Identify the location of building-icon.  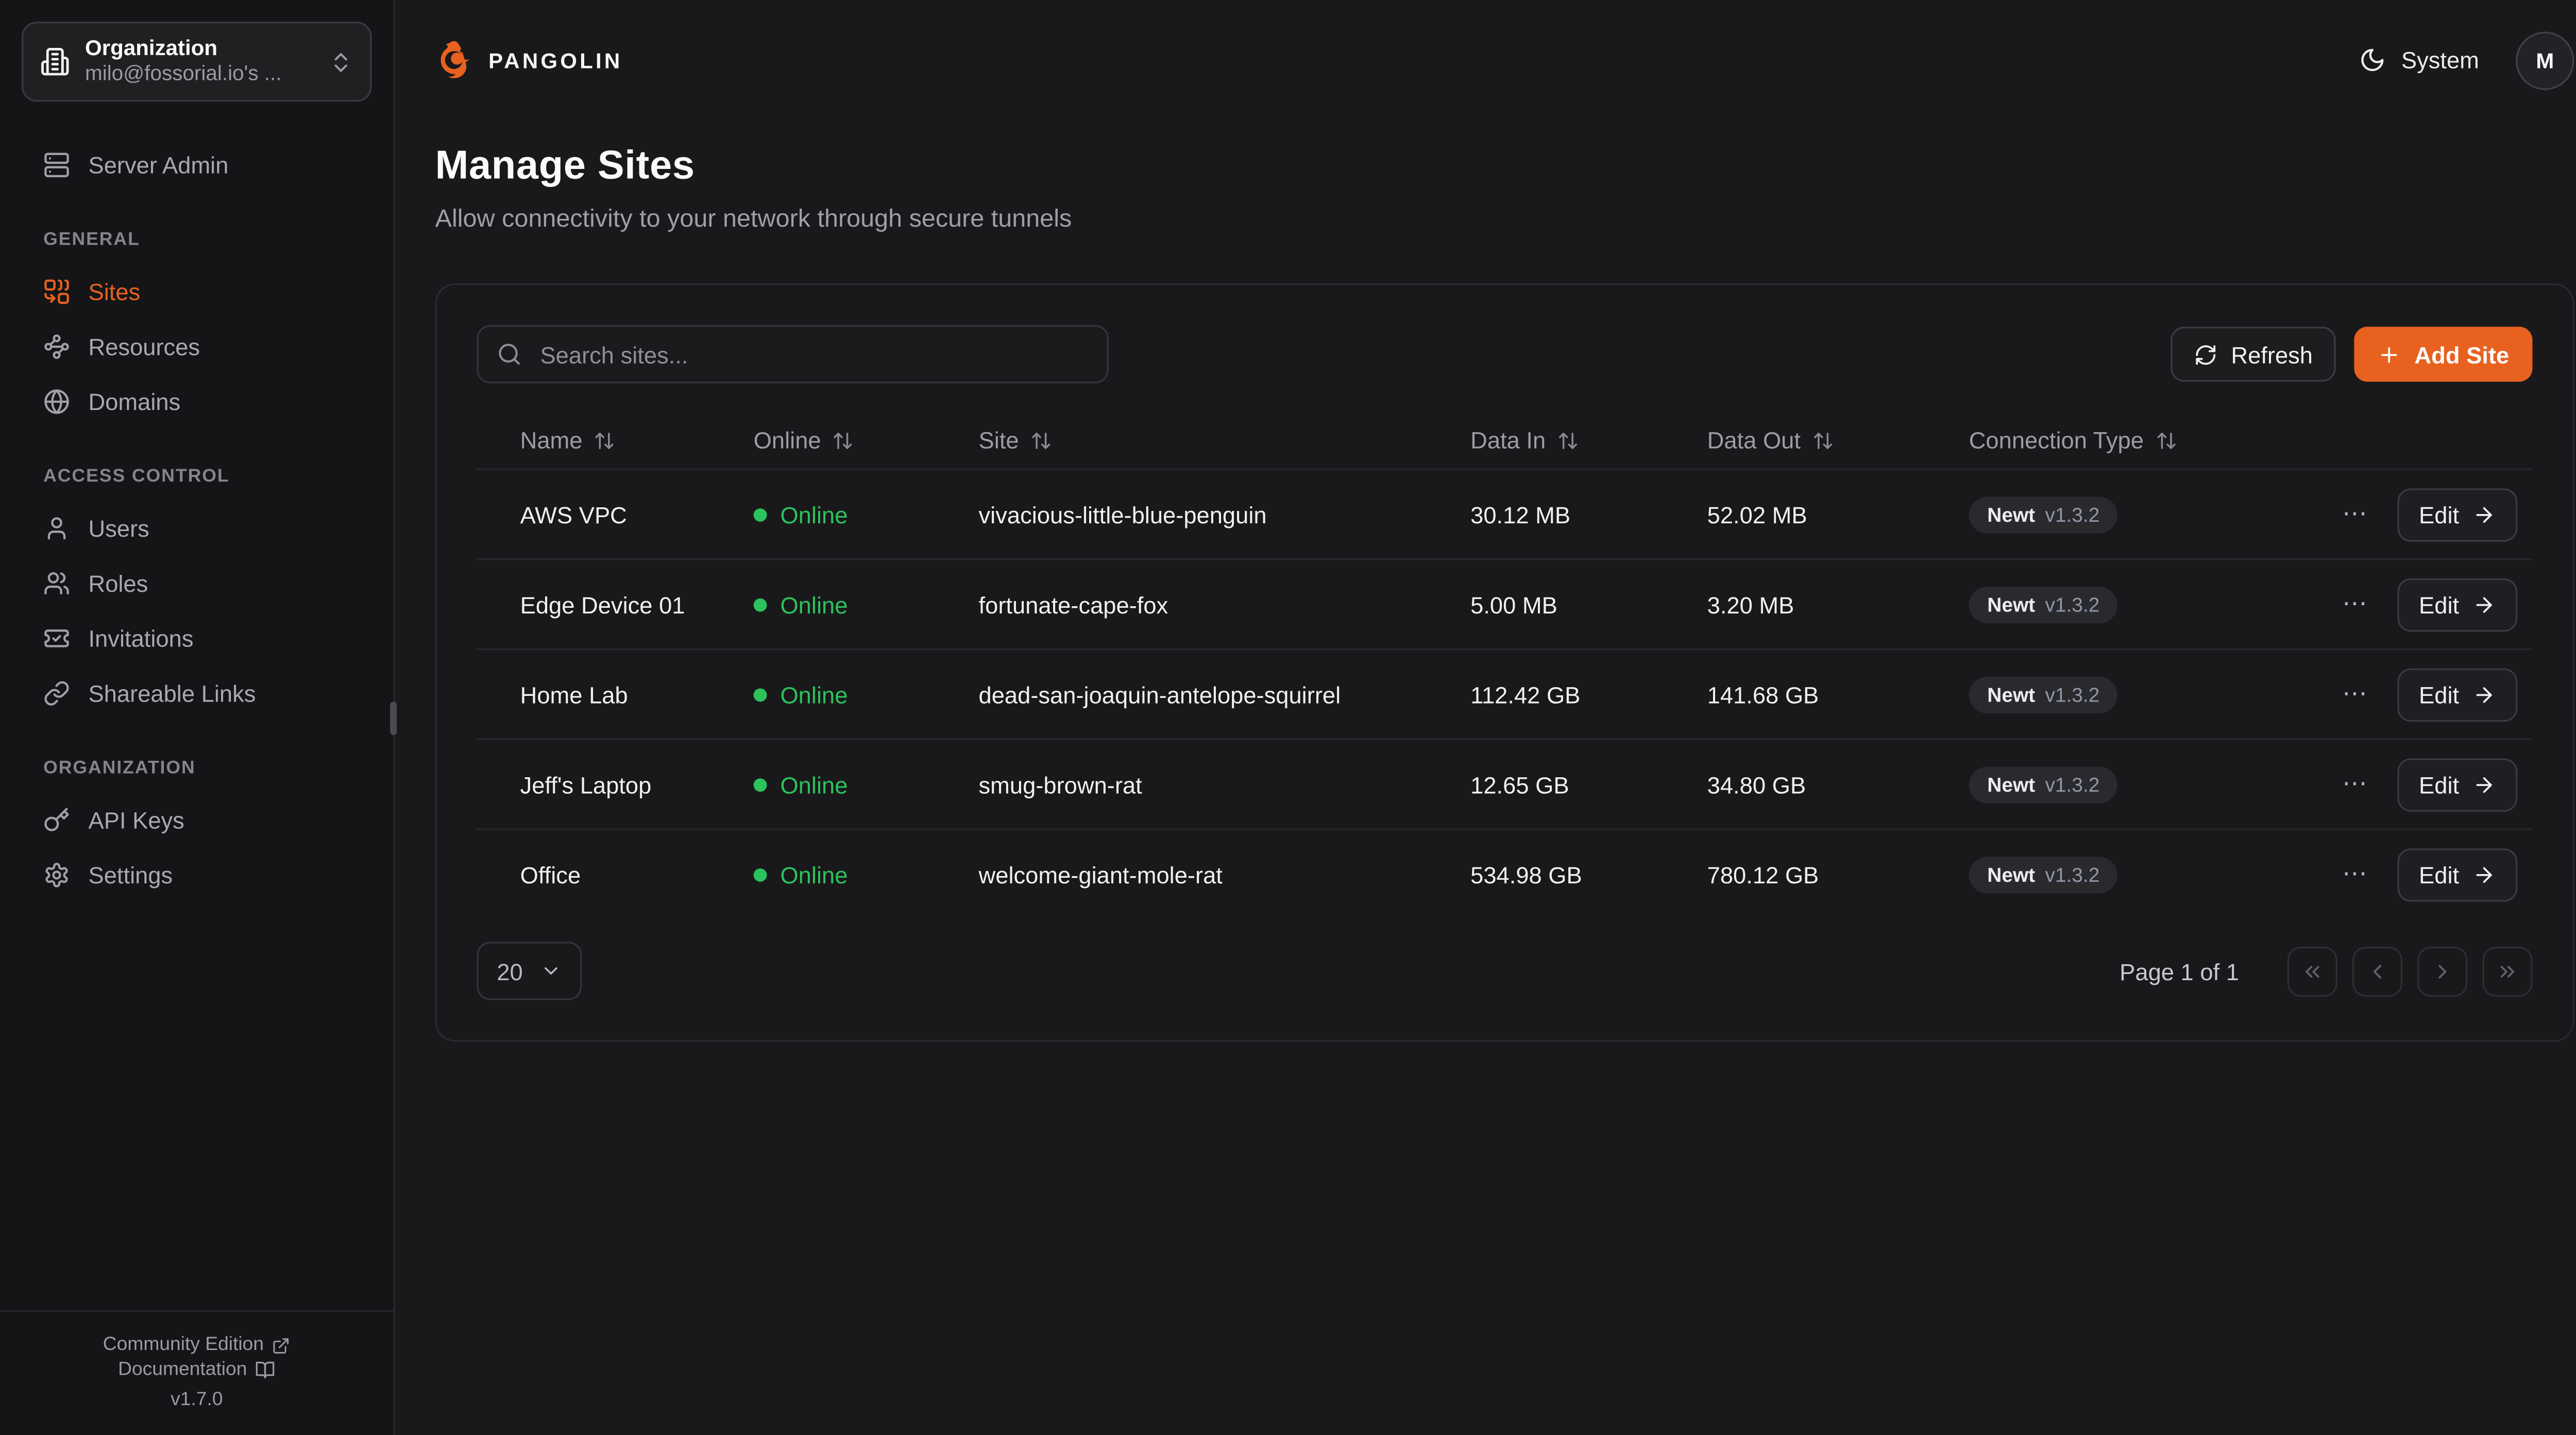
(55, 62).